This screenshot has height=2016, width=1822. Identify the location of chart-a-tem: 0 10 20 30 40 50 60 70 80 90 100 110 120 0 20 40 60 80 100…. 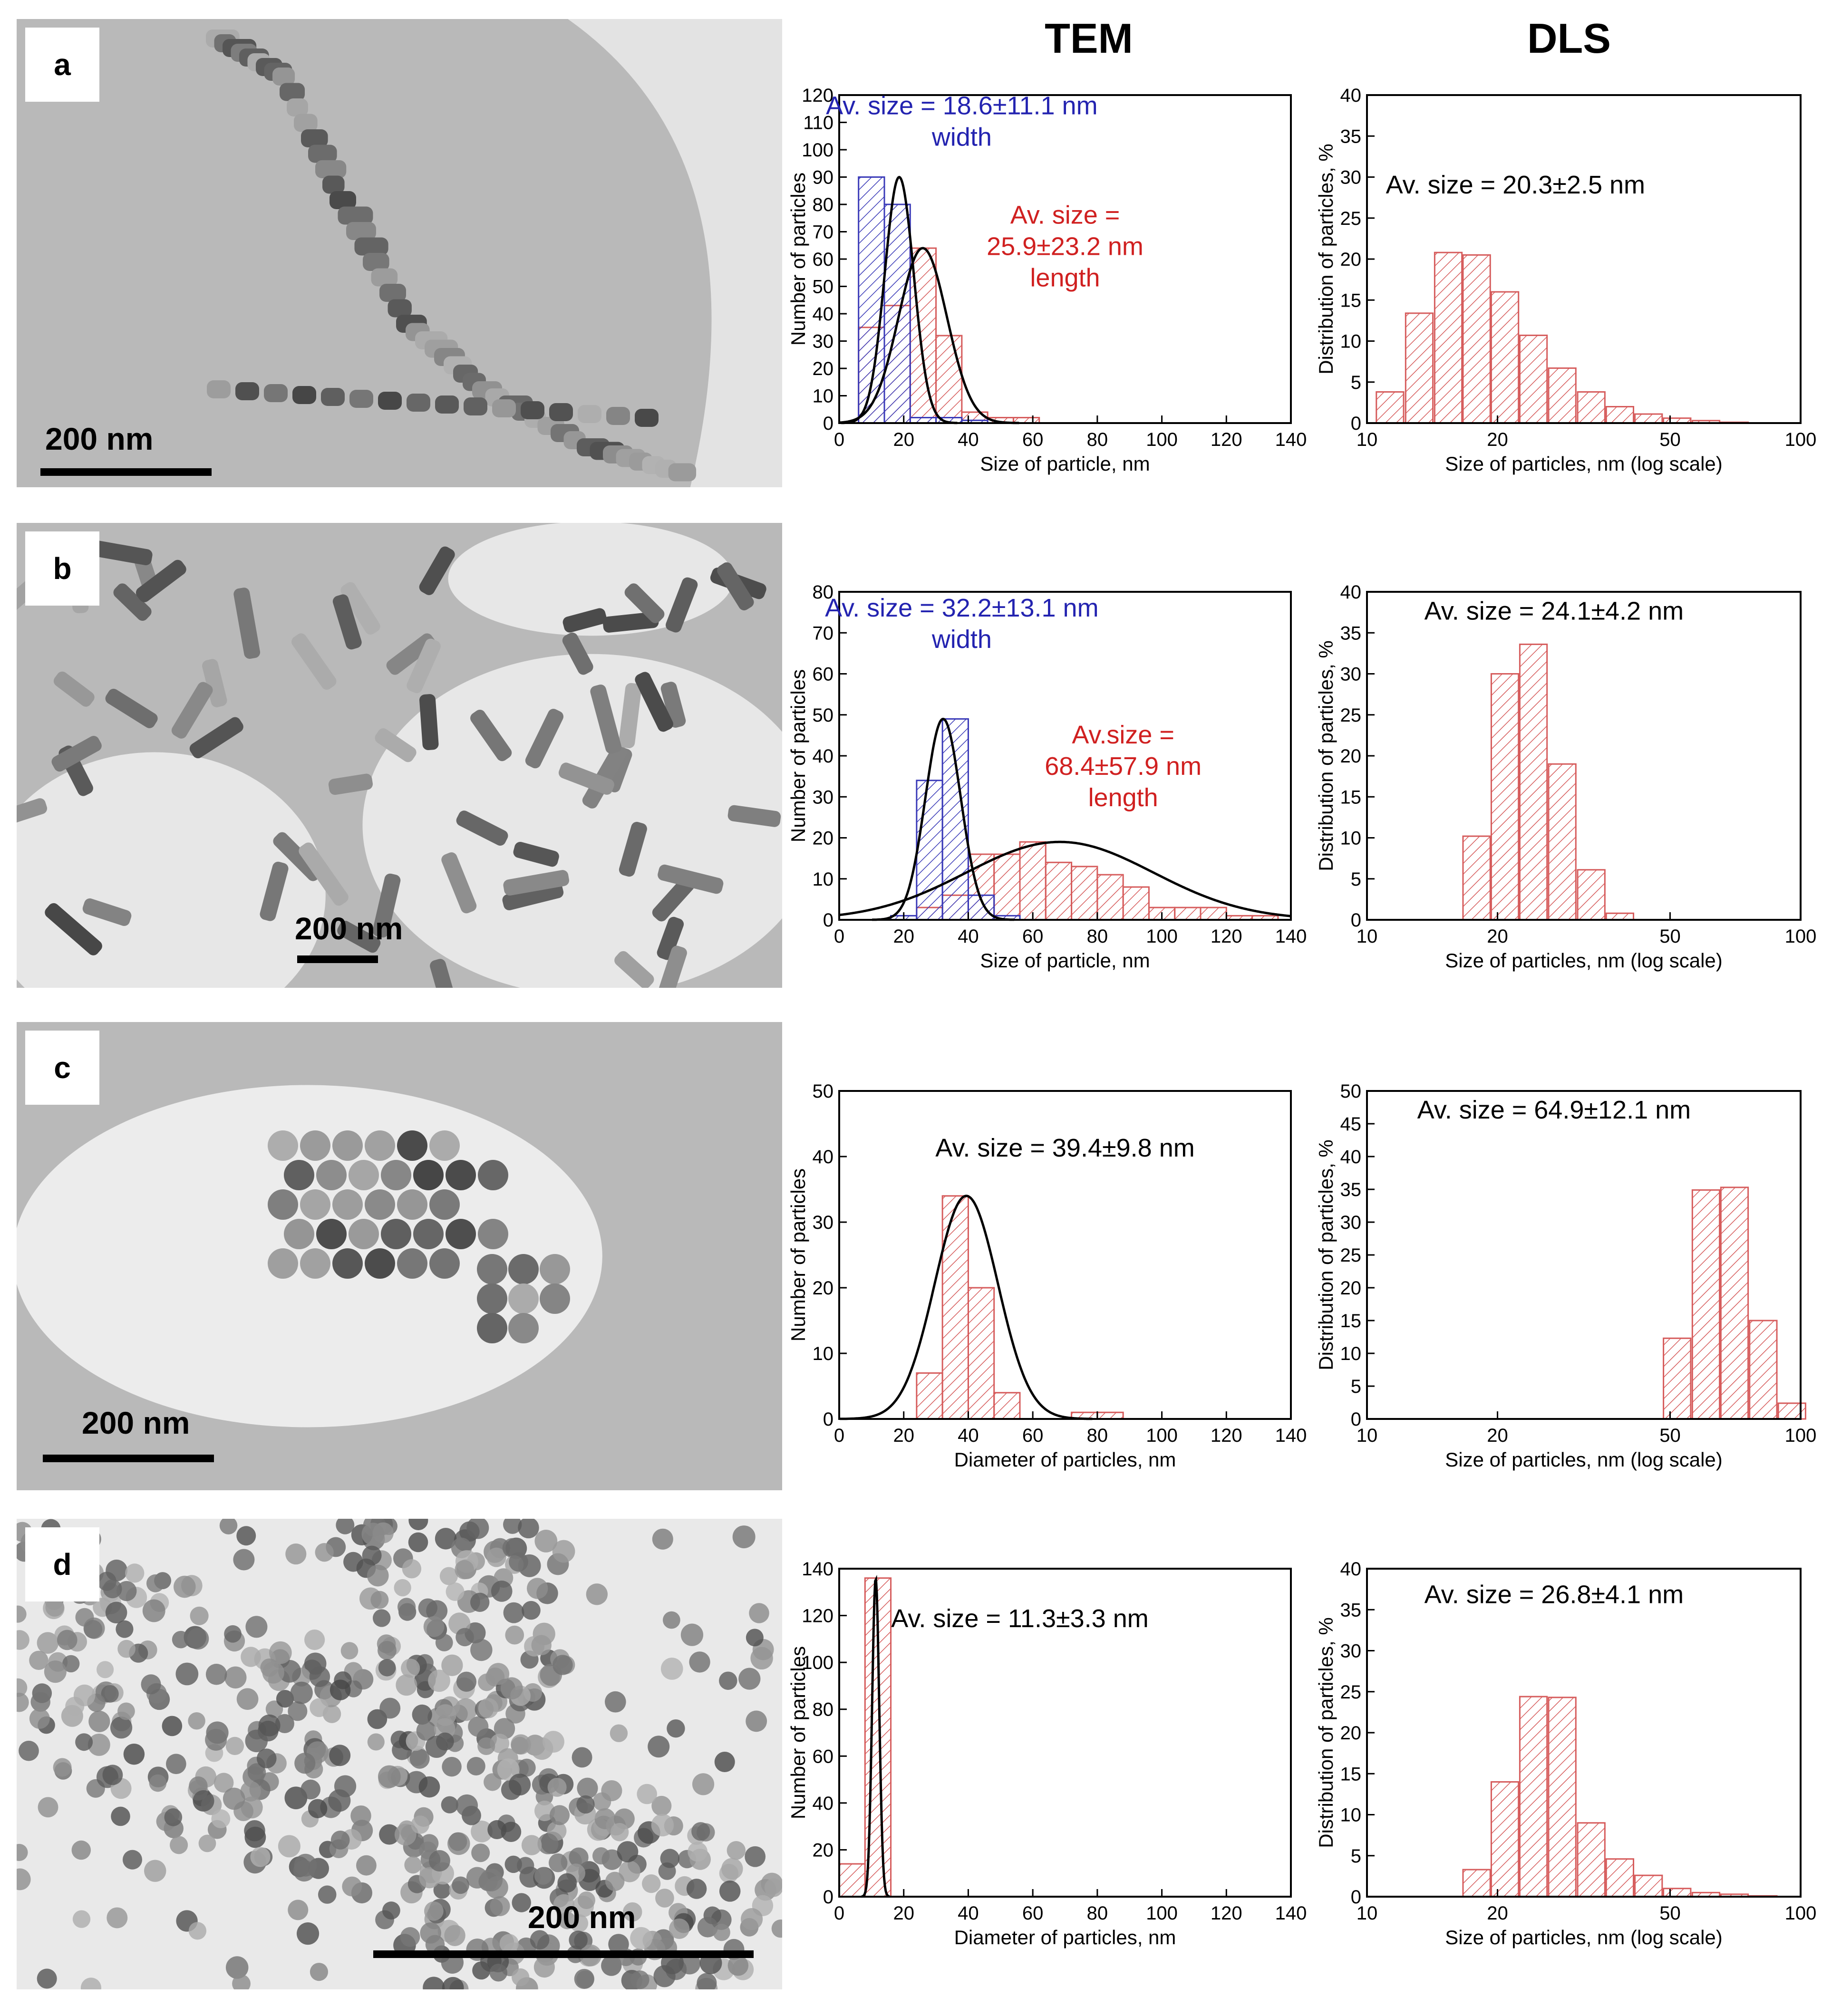
(1047, 280).